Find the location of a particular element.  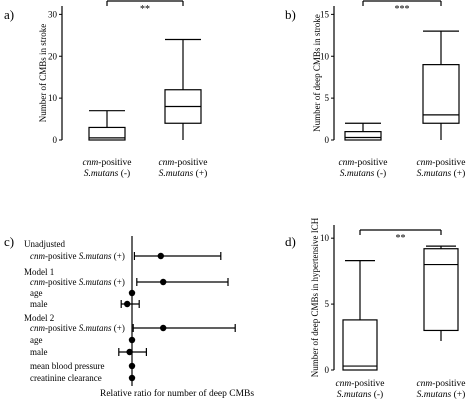

panel-a-ytick-label-30: 30 is located at coordinates (53, 14).